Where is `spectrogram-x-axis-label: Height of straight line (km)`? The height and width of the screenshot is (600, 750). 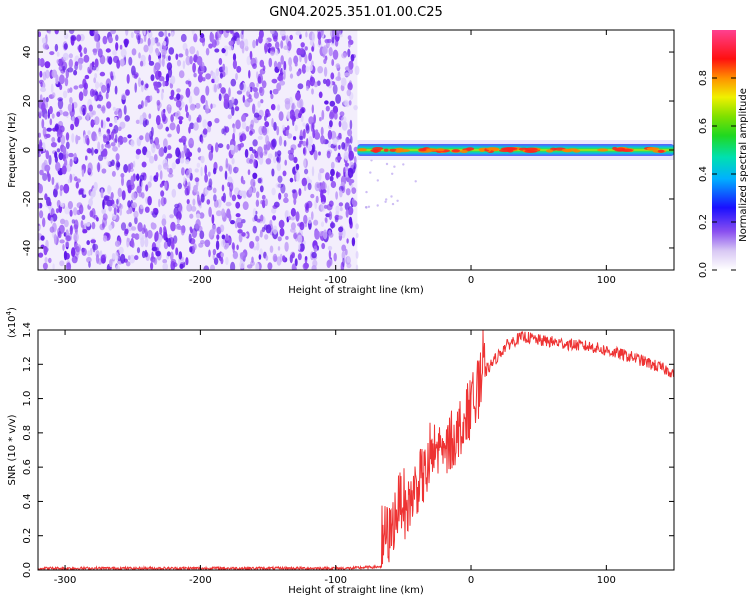 spectrogram-x-axis-label: Height of straight line (km) is located at coordinates (356, 290).